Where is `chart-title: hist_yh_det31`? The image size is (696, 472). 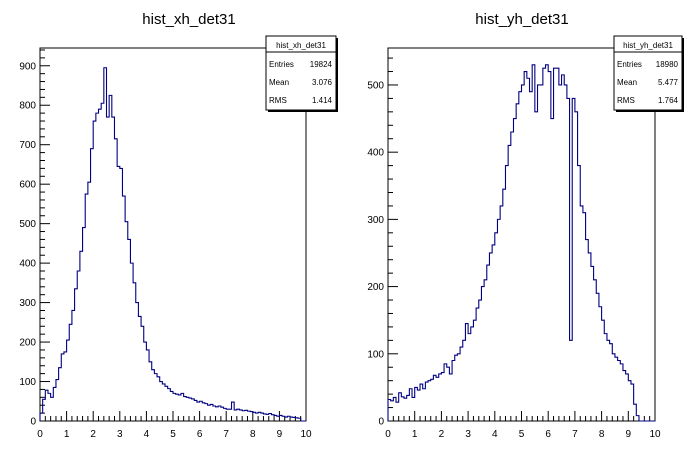 chart-title: hist_yh_det31 is located at coordinates (521, 19).